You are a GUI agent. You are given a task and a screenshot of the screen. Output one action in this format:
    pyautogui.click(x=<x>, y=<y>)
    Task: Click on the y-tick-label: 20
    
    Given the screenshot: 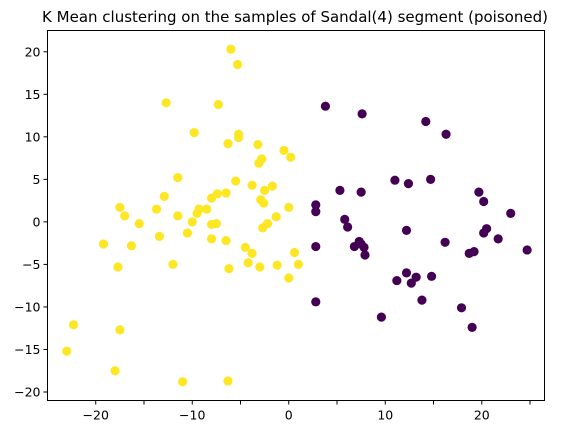 What is the action you would take?
    pyautogui.click(x=33, y=51)
    